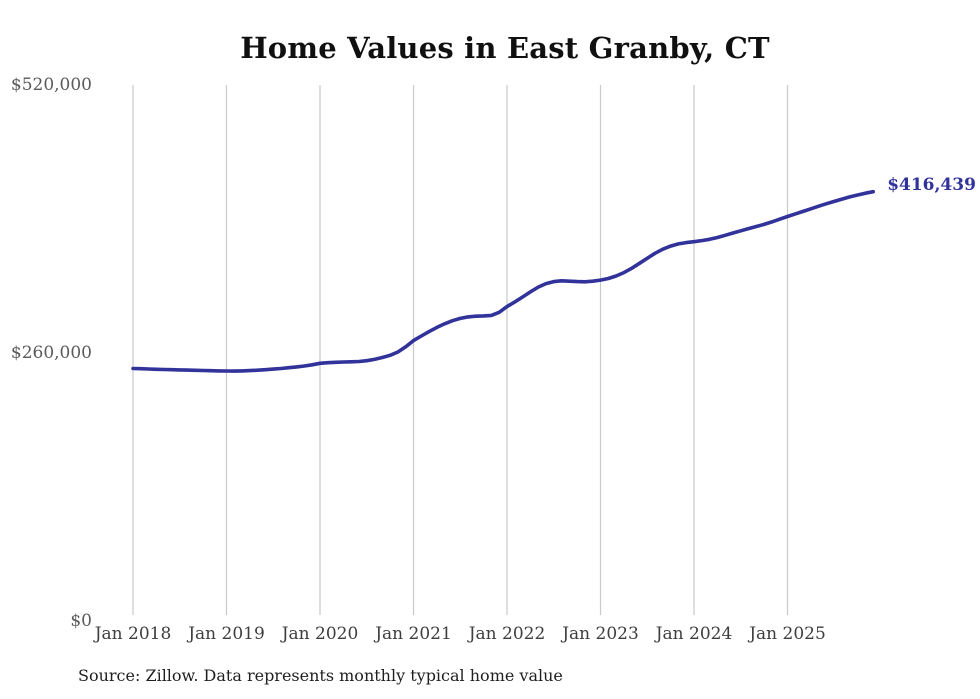  Describe the element at coordinates (507, 634) in the screenshot. I see `x-tick-label: Jan 2022` at that location.